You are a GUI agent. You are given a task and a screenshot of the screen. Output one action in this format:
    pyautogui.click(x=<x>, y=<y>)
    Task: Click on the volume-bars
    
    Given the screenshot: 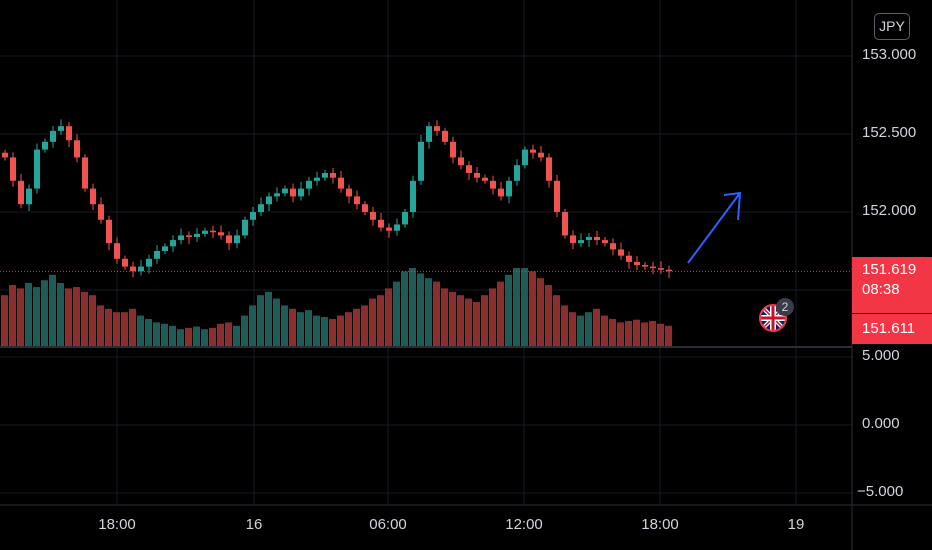 What is the action you would take?
    pyautogui.click(x=336, y=307)
    